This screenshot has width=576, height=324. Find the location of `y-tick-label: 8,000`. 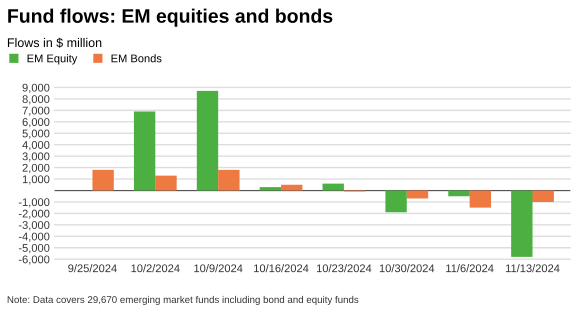

y-tick-label: 8,000 is located at coordinates (36, 99).